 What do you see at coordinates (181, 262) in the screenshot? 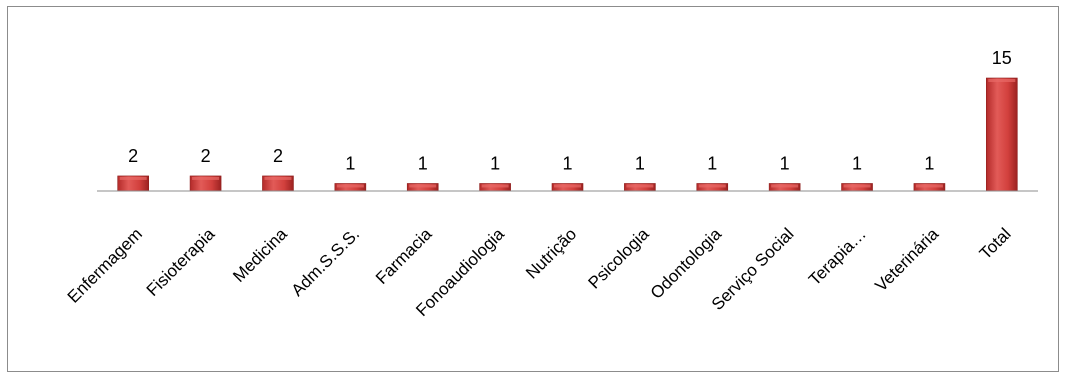
I see `x-tick-label: Fisioterapia` at bounding box center [181, 262].